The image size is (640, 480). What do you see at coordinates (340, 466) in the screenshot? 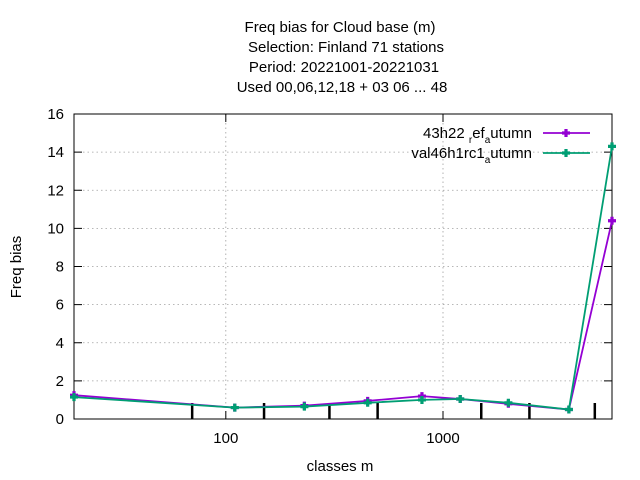
I see `x-axis-label: classes m` at bounding box center [340, 466].